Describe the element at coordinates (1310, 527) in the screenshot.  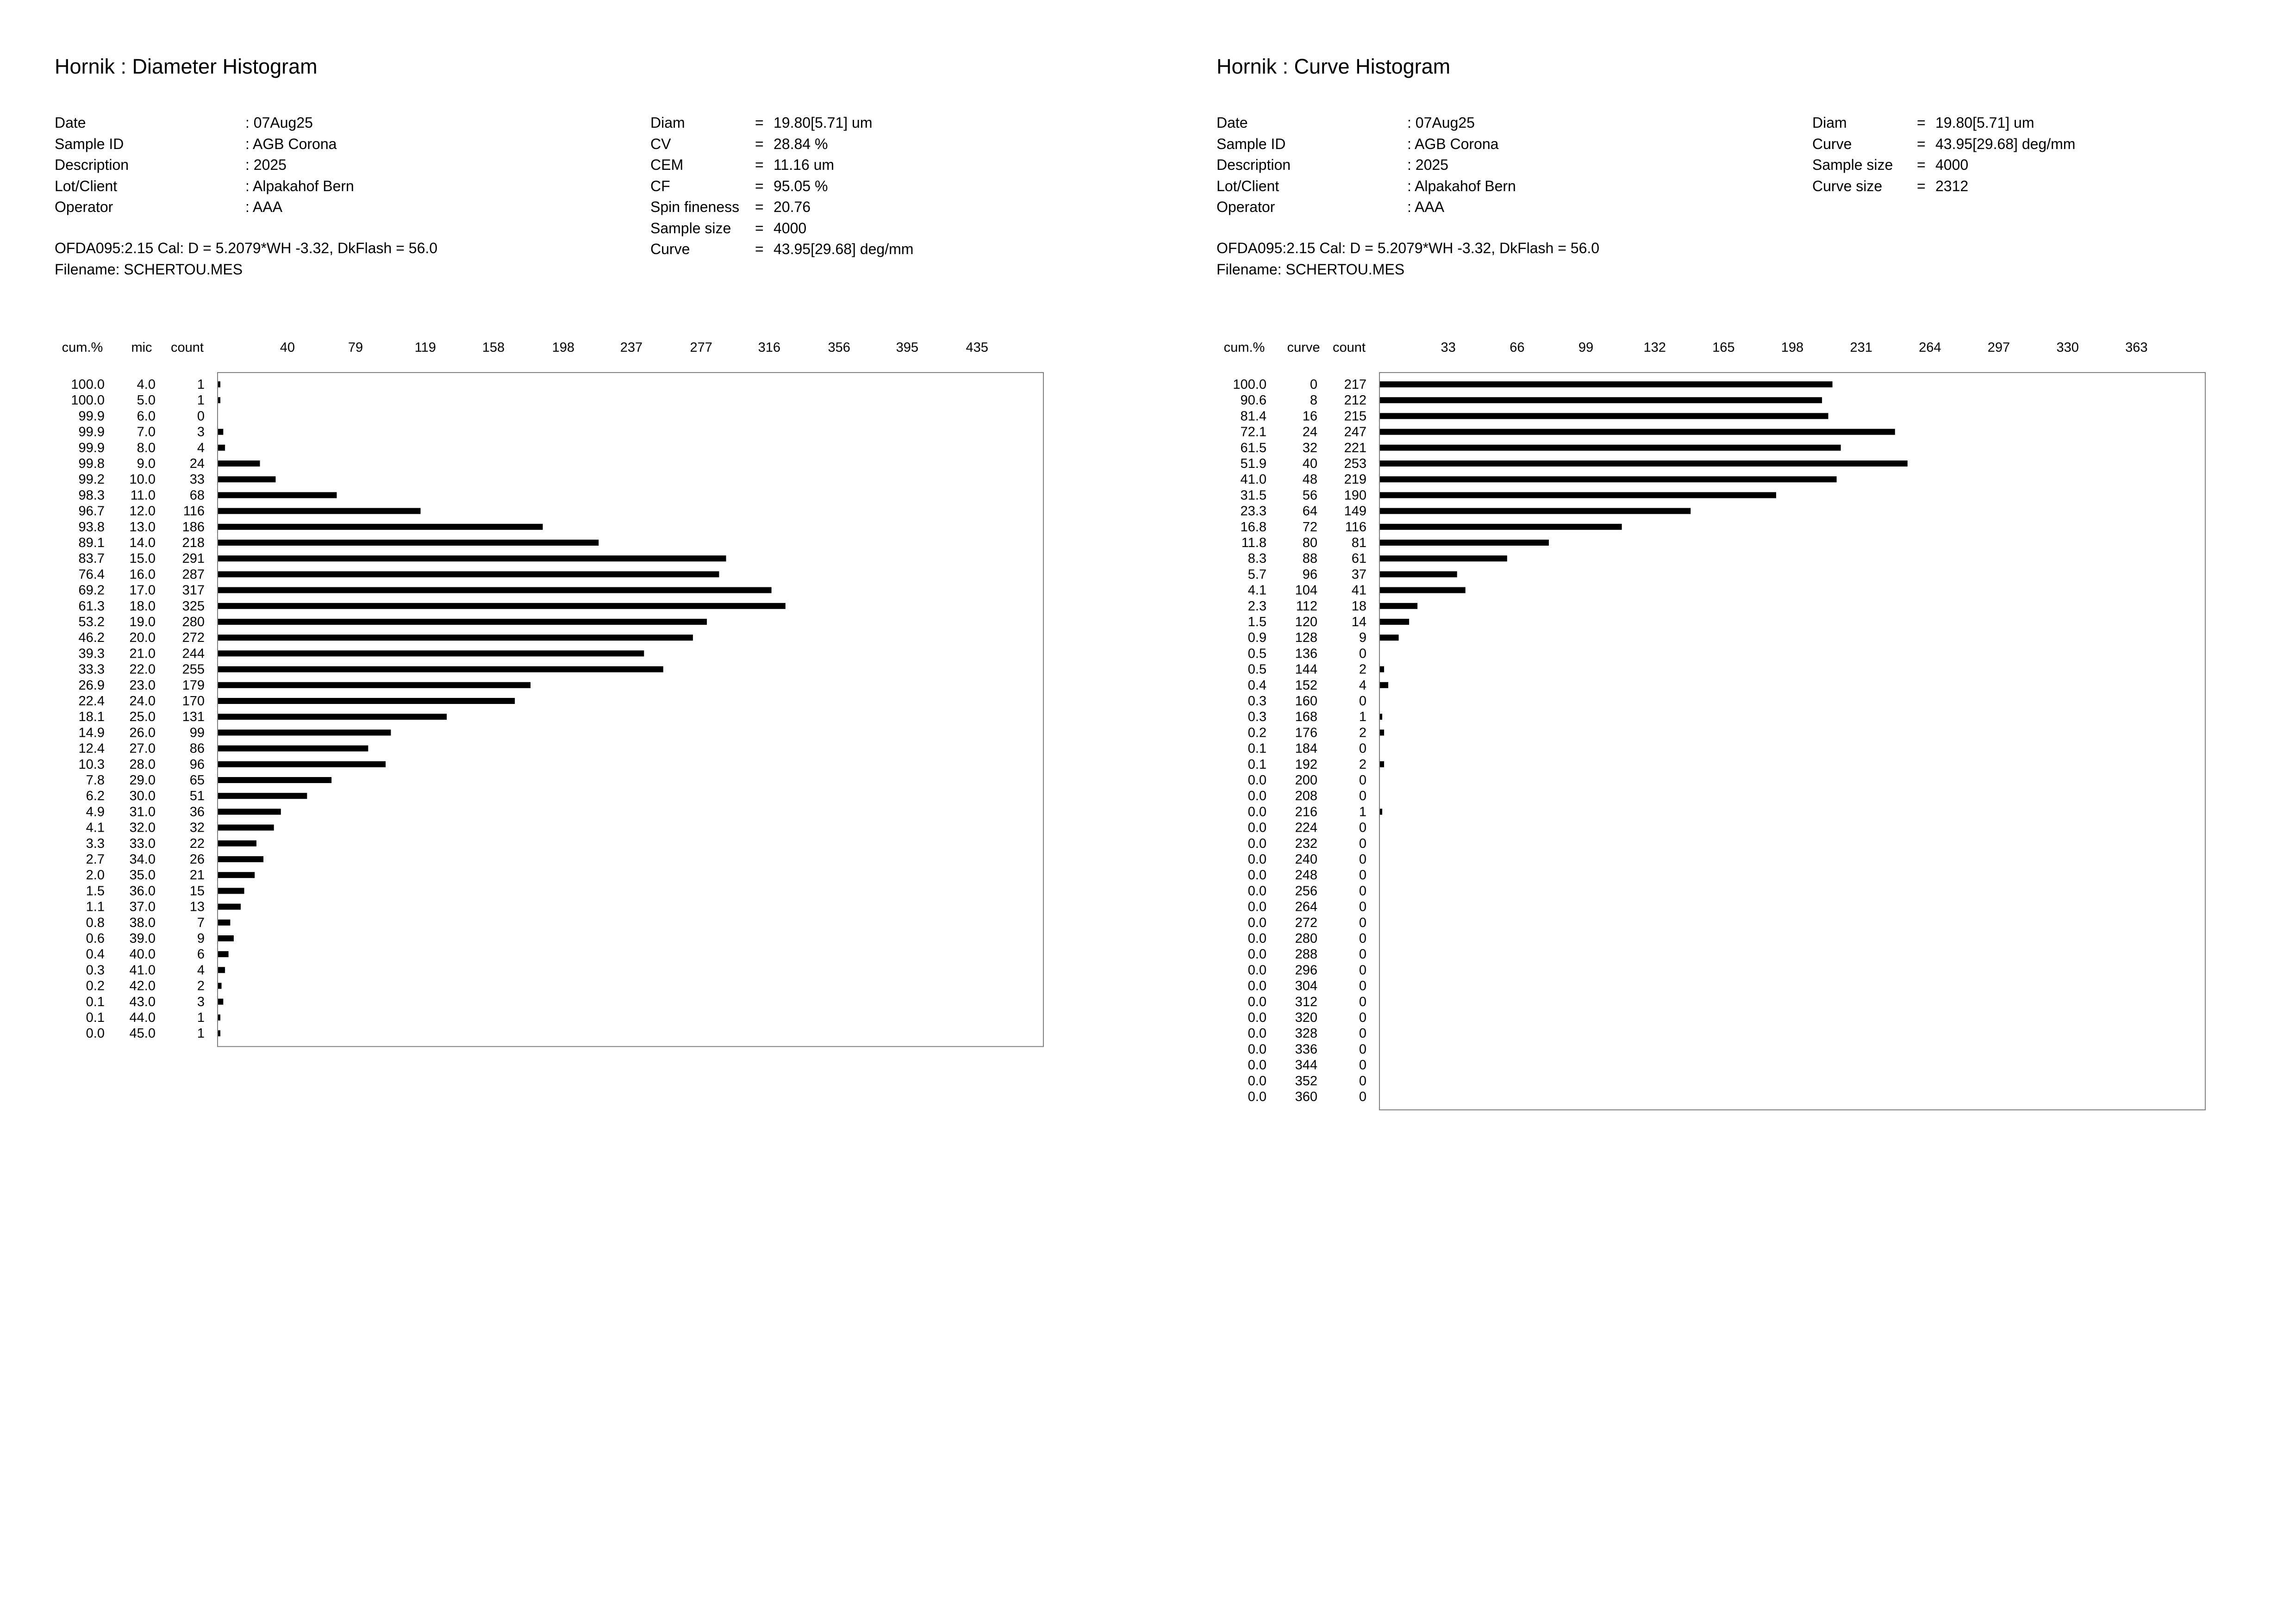
I see `class-label: 72` at that location.